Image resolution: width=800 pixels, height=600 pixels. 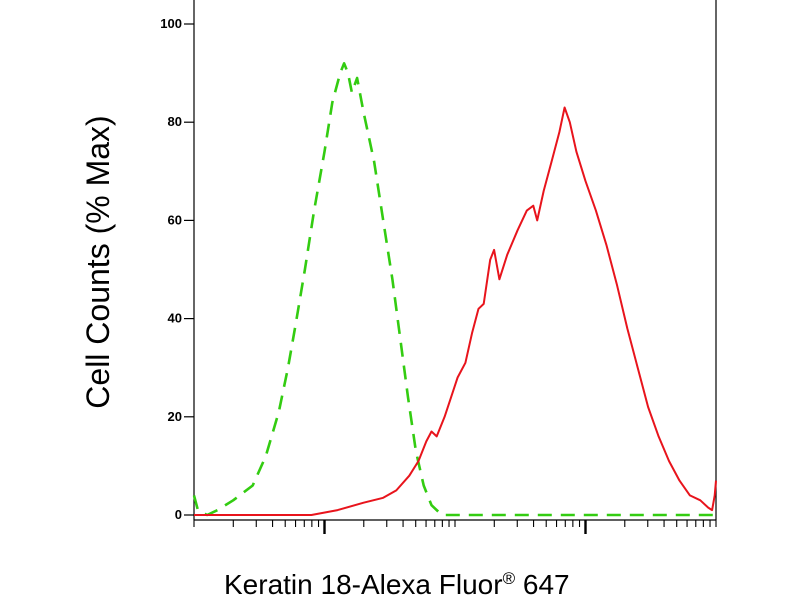 I want to click on y-ticks: 0 20 40 60 80 100, so click(x=177, y=269).